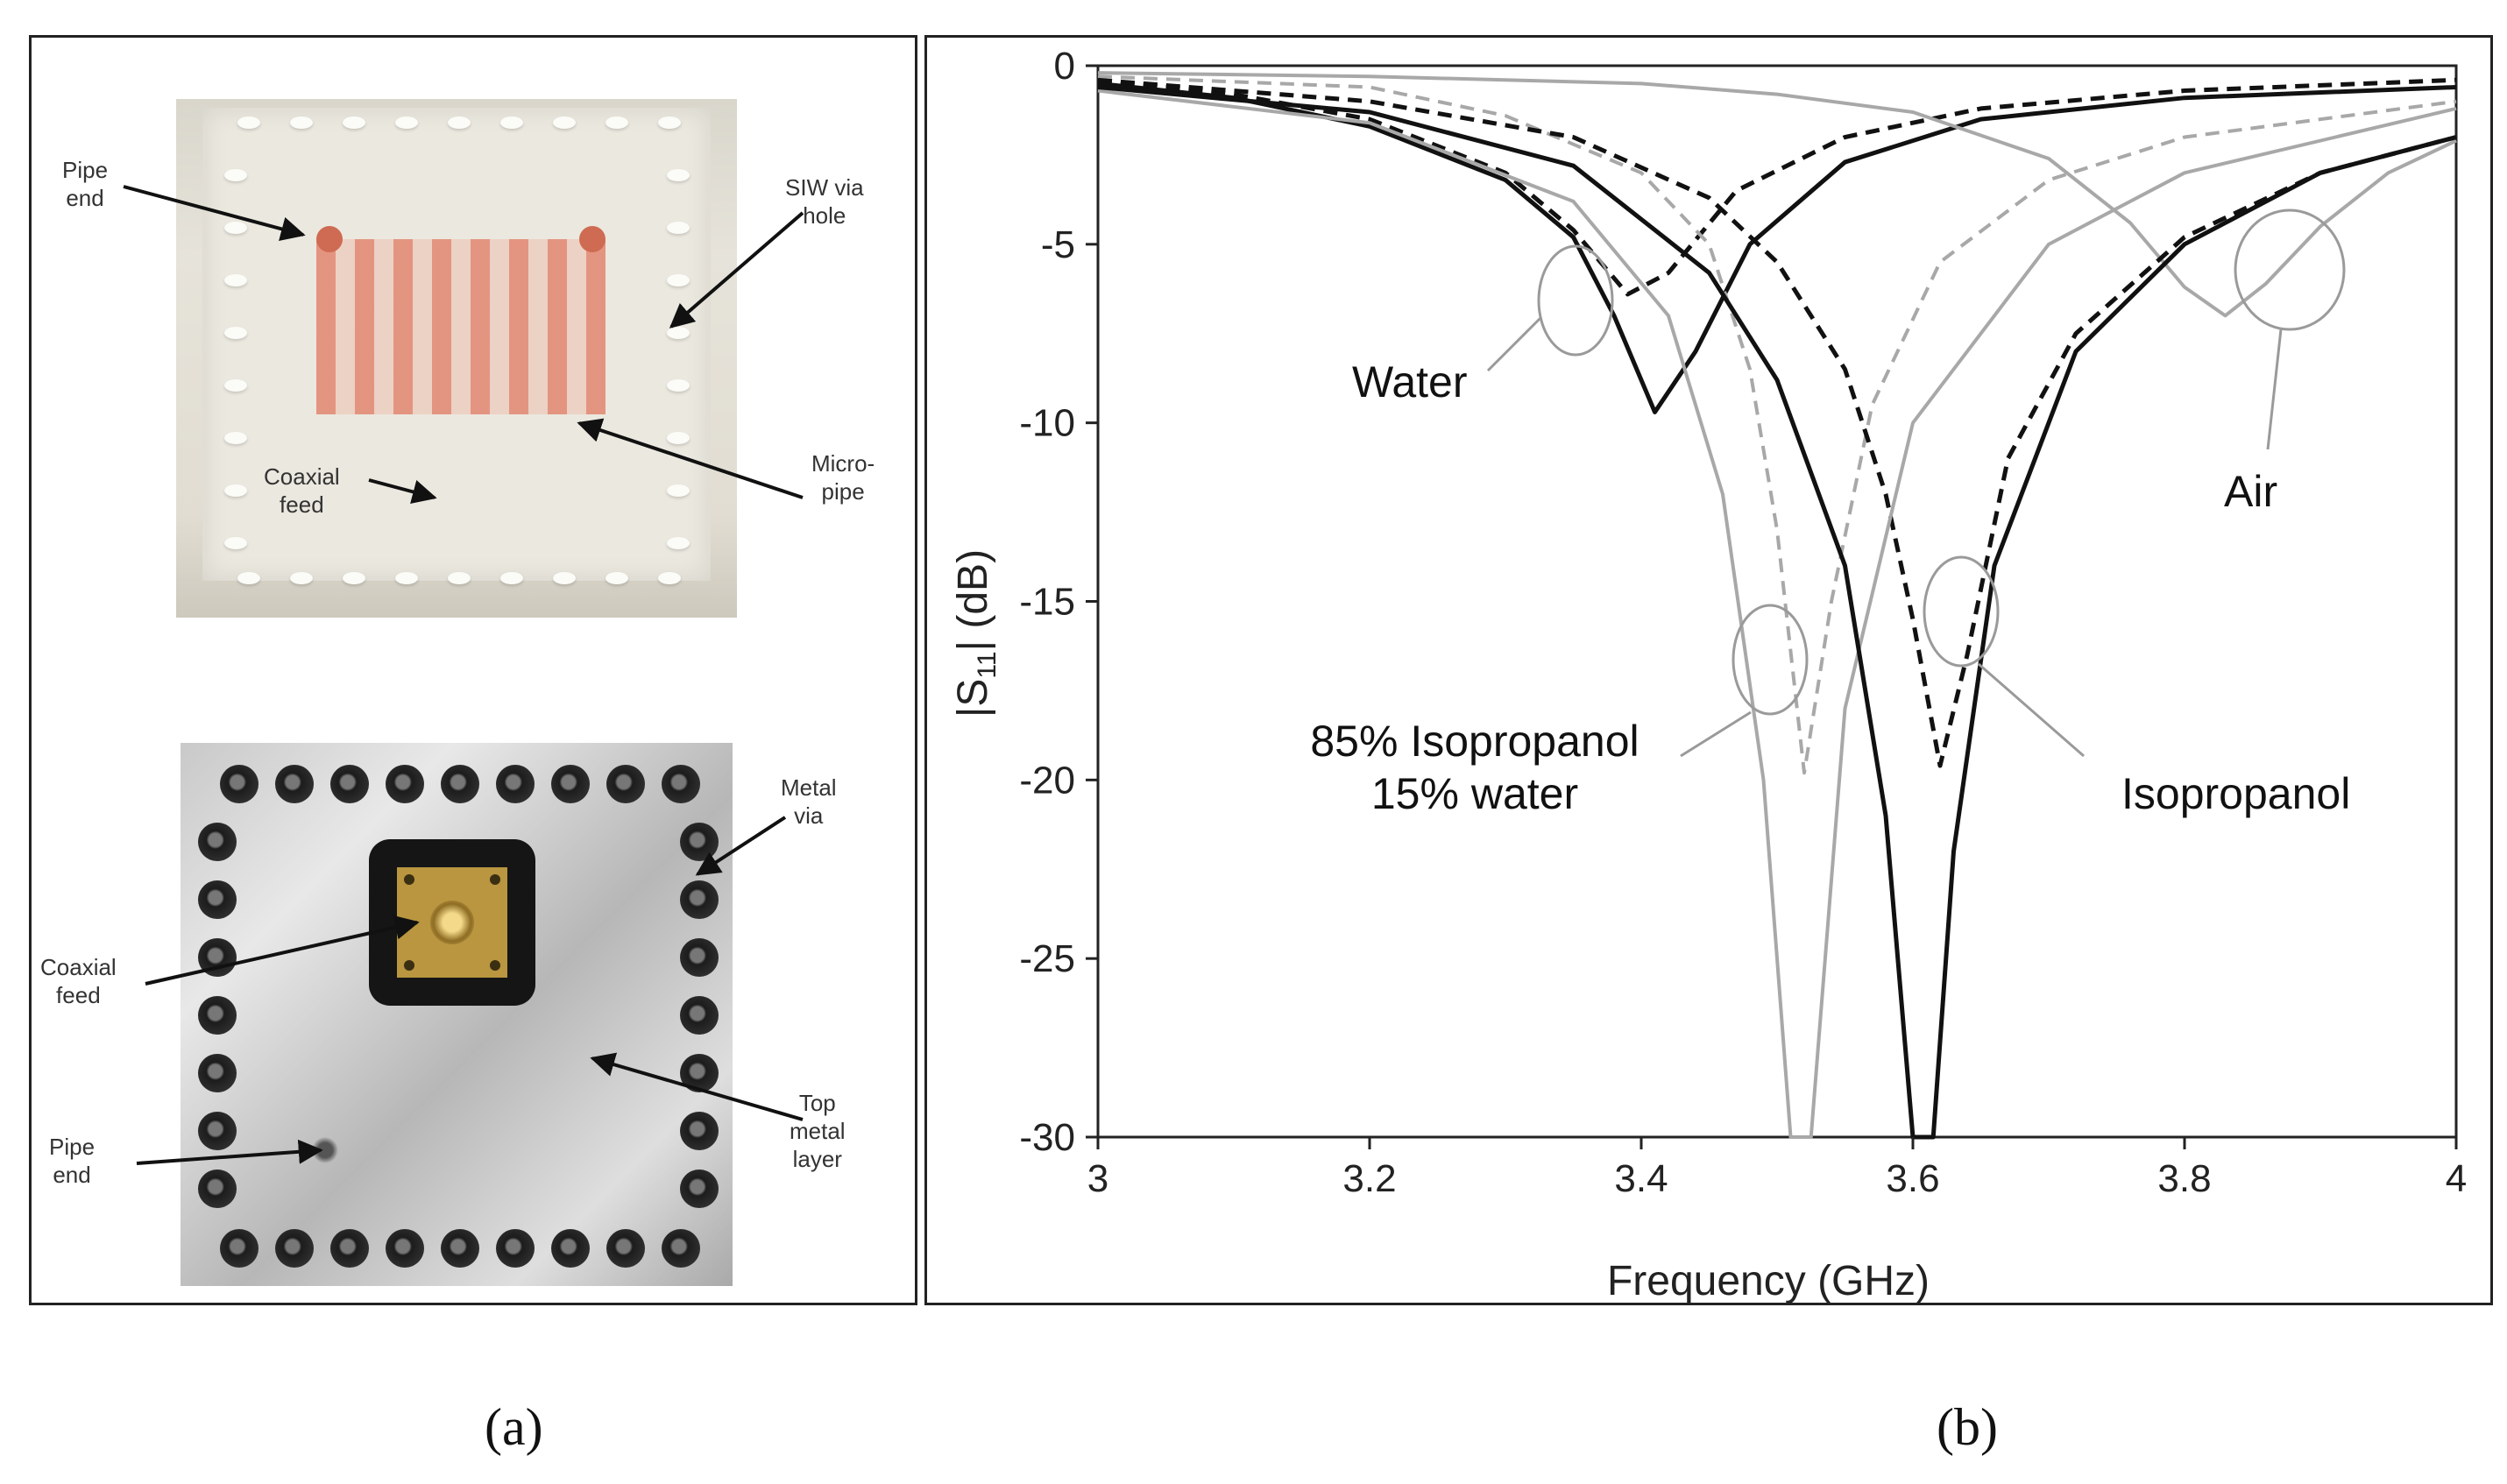  Describe the element at coordinates (1047, 1137) in the screenshot. I see `y-tick-label: -30` at that location.